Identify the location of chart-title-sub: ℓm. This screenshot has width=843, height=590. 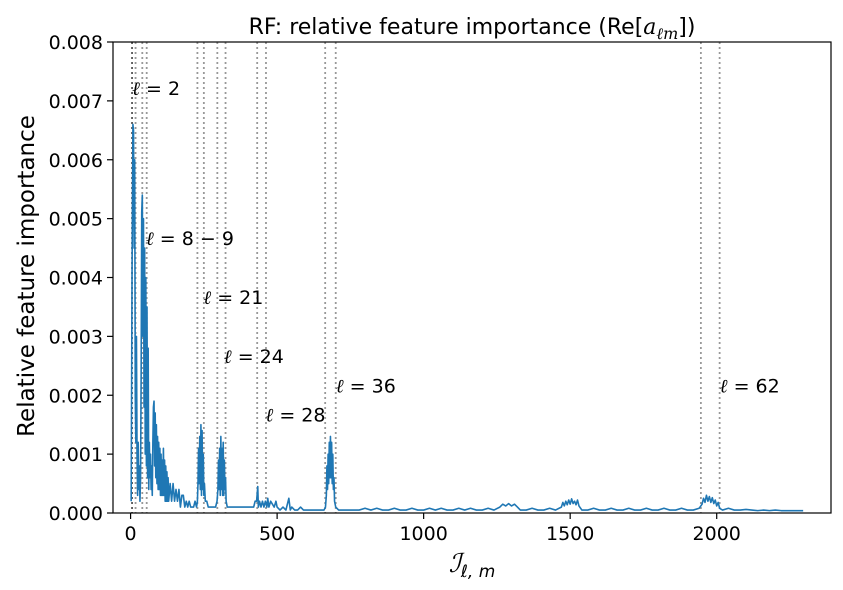
(667, 33).